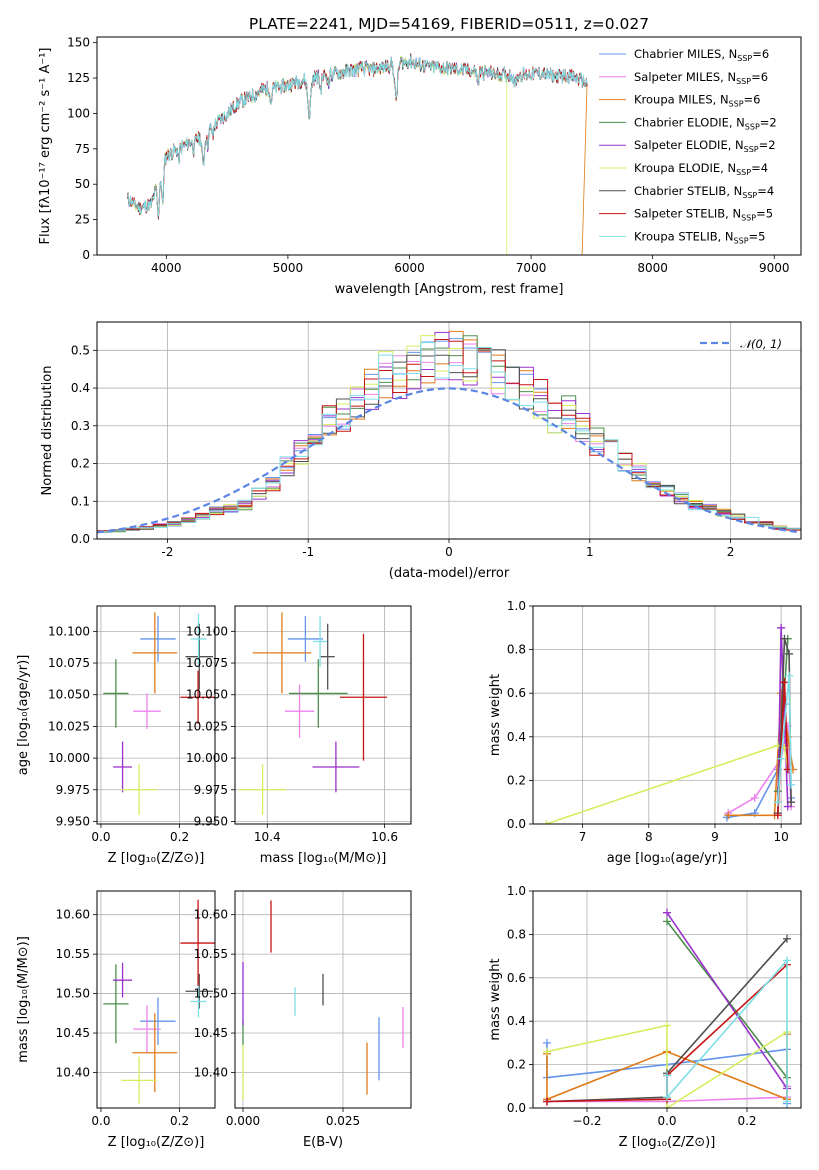  Describe the element at coordinates (73, 1072) in the screenshot. I see `tick-label-y: 10.40` at that location.